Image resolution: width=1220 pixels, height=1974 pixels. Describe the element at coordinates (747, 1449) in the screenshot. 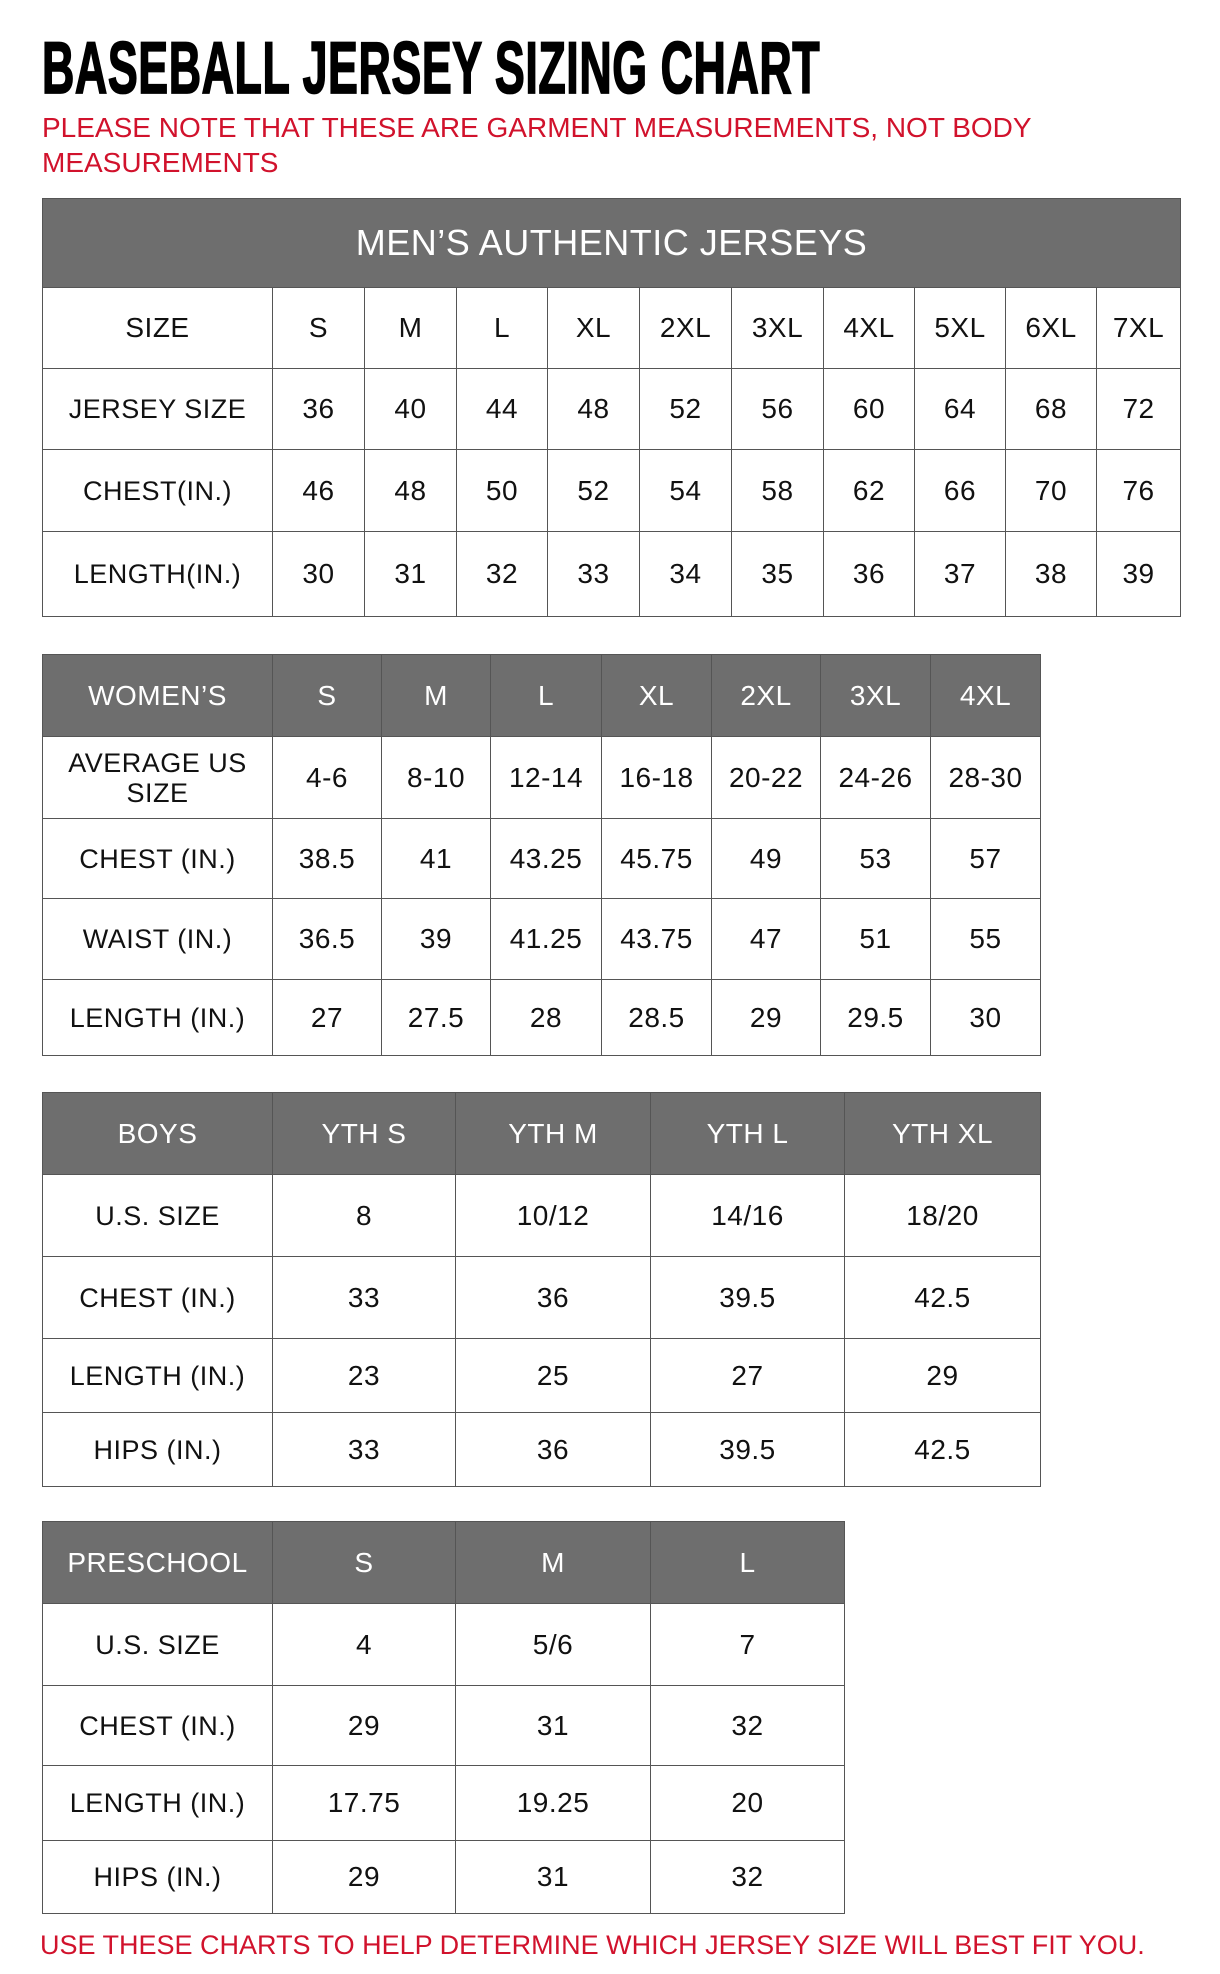

I see `table-cell: 39.5` at that location.